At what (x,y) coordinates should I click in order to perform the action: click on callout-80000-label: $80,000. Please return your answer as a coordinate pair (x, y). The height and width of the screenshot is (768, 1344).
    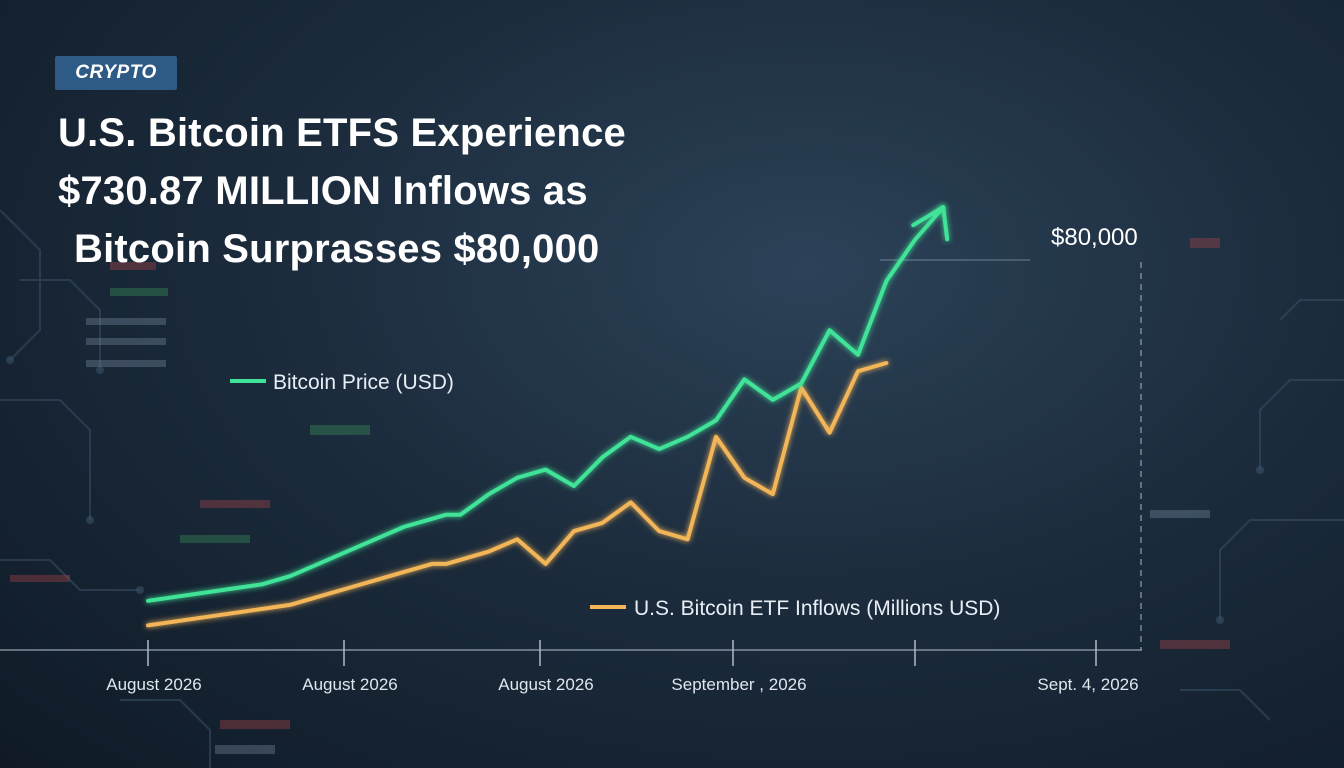
    Looking at the image, I should click on (1094, 237).